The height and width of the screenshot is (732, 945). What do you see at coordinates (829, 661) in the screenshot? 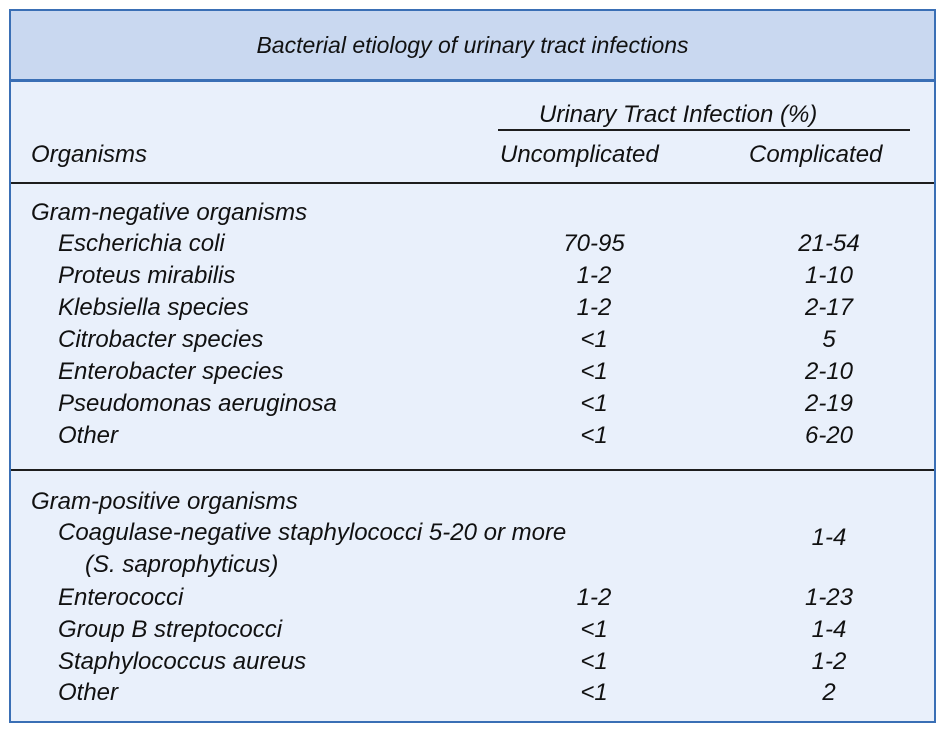
I see `complicated-value: 1-2` at bounding box center [829, 661].